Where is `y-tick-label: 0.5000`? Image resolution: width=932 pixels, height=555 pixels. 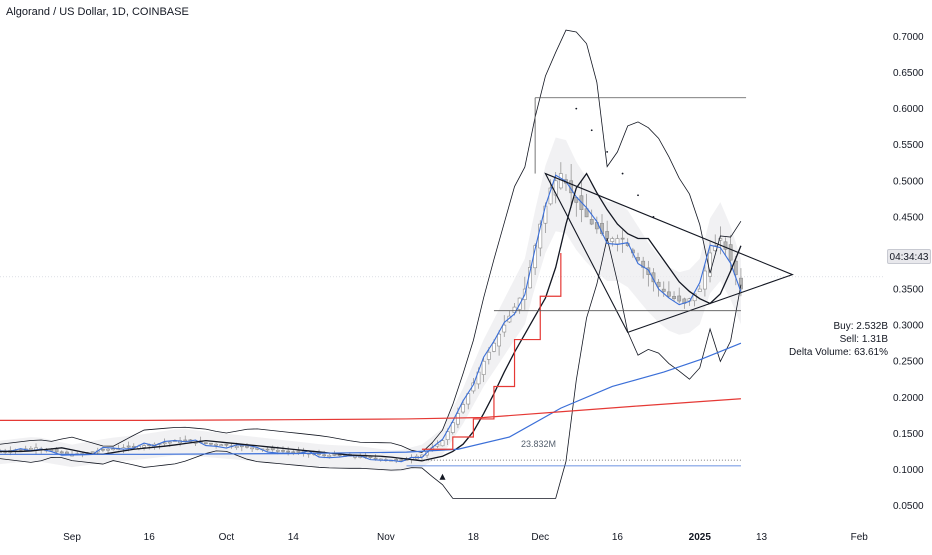 y-tick-label: 0.5000 is located at coordinates (908, 181).